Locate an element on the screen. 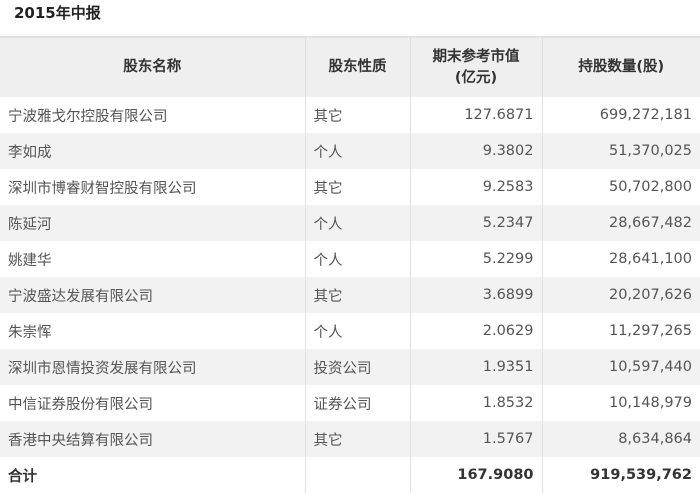 The image size is (700, 493). share-count: 50,702,800 is located at coordinates (650, 187).